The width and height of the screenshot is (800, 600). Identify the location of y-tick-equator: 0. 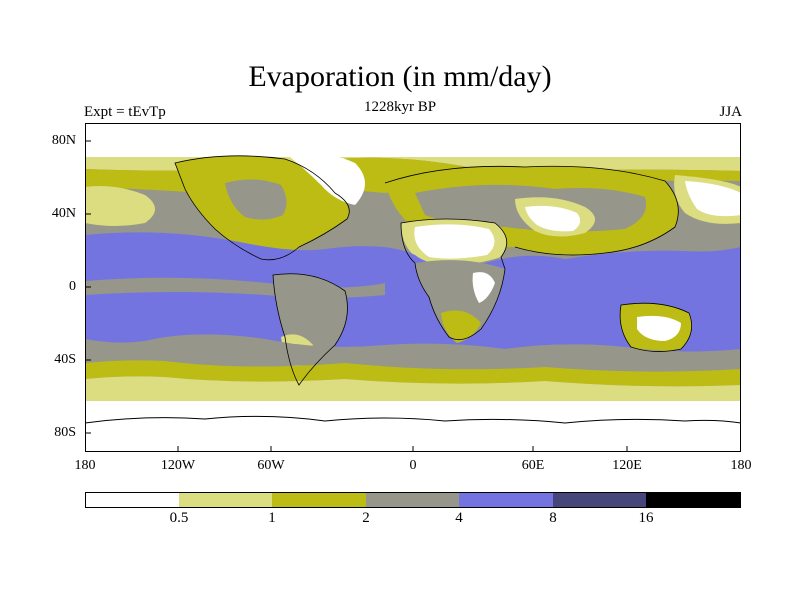
(72, 286).